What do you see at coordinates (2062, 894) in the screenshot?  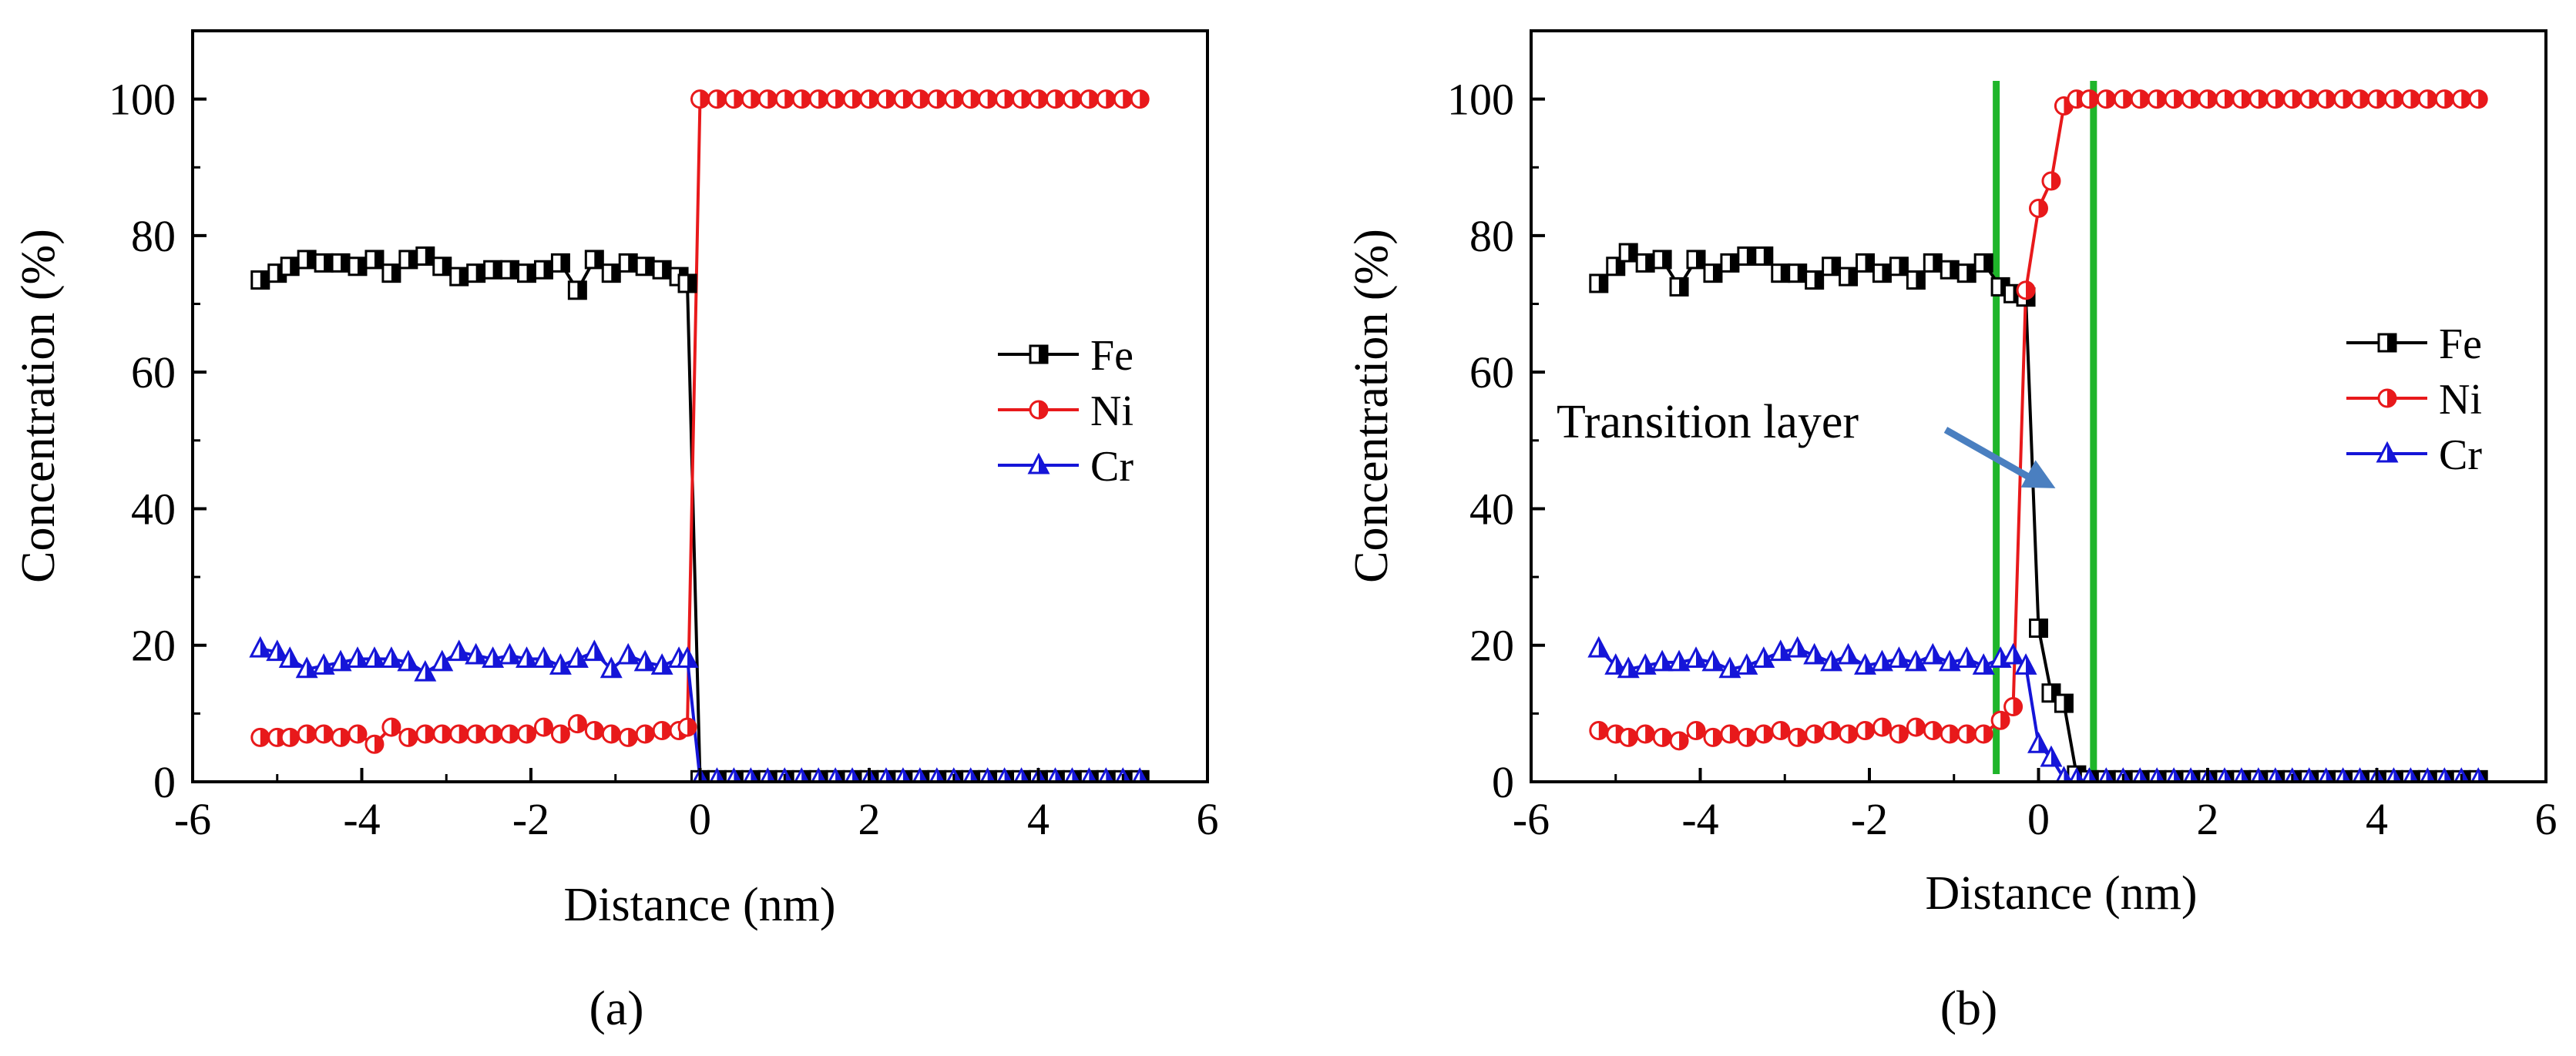 I see `x-axis-label-b: Distance (nm)` at bounding box center [2062, 894].